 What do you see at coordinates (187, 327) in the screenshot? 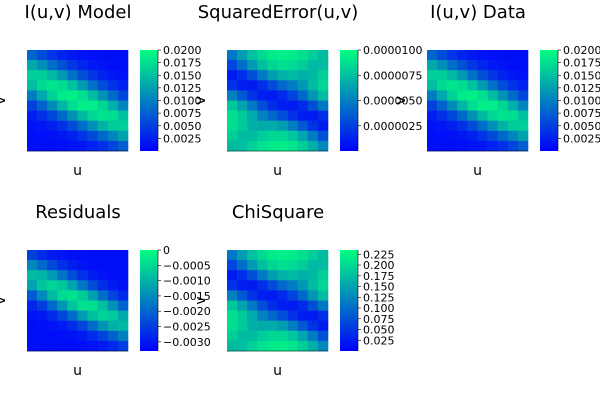
I see `colorbar-tick-label: −0.0025` at bounding box center [187, 327].